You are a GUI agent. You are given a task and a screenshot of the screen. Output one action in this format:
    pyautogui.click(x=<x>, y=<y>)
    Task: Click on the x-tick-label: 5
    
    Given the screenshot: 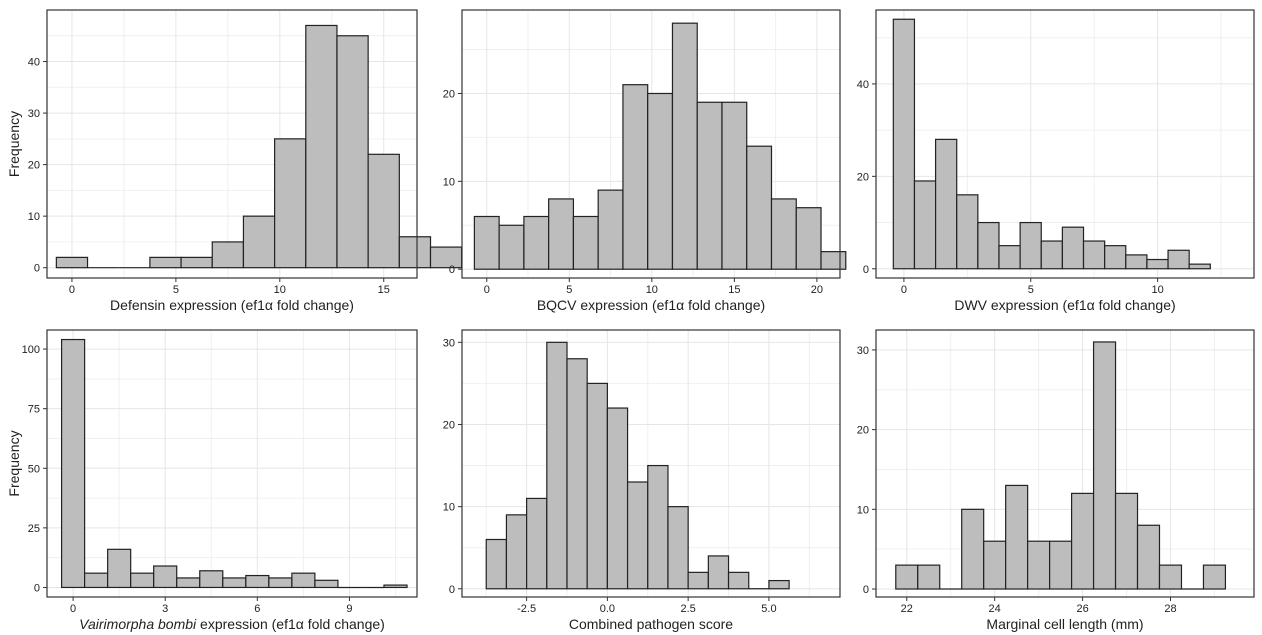 What is the action you would take?
    pyautogui.click(x=1031, y=290)
    